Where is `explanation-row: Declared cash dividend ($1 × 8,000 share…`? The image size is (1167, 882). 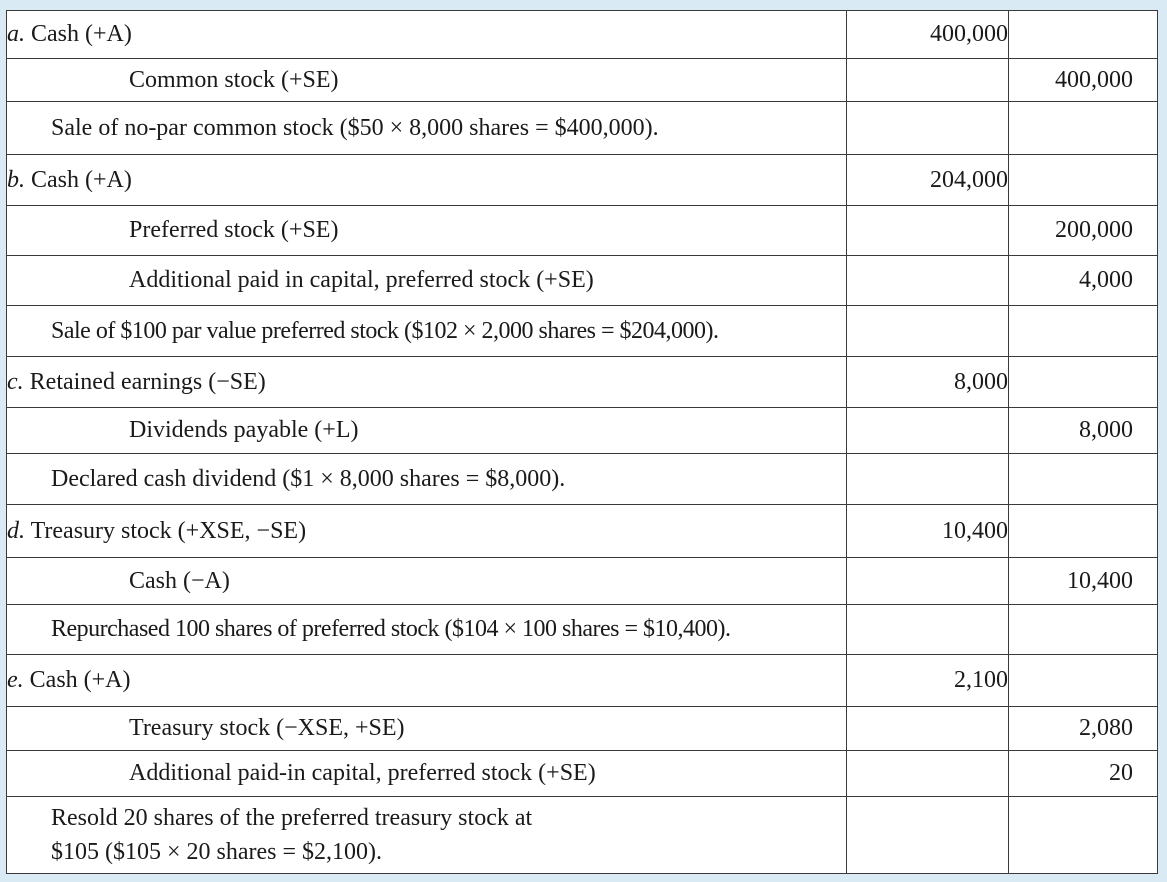 explanation-row: Declared cash dividend ($1 × 8,000 share… is located at coordinates (582, 479).